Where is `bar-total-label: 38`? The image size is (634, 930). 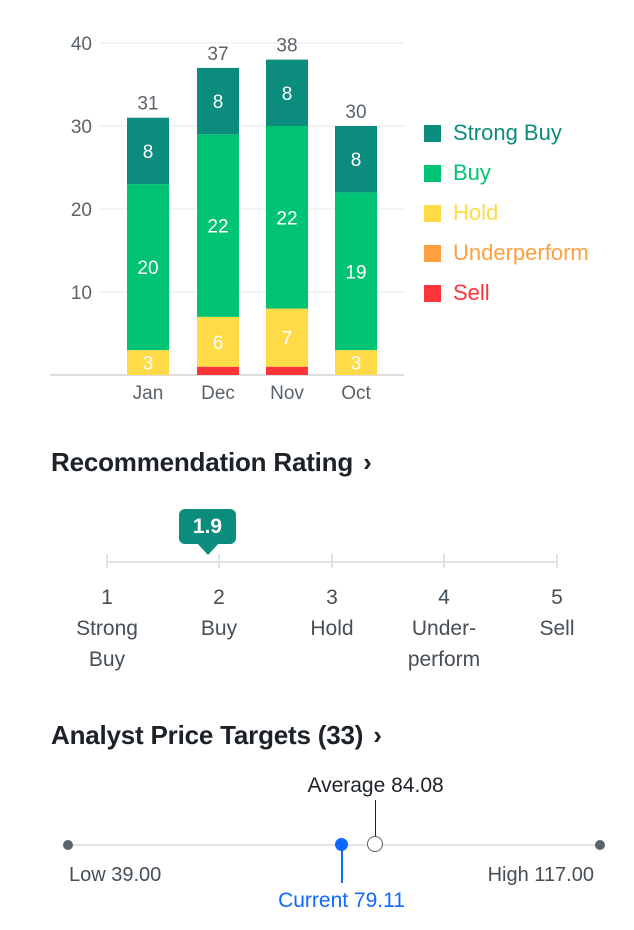 bar-total-label: 38 is located at coordinates (286, 46).